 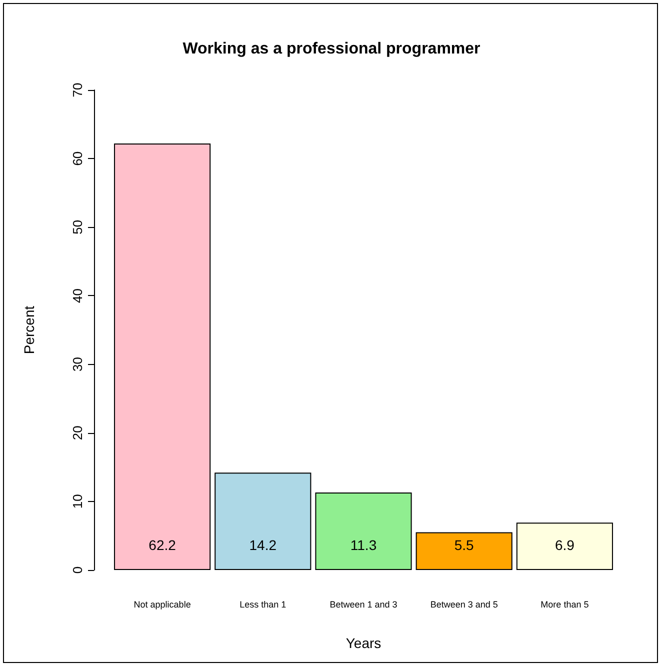 I want to click on data-label: 6.9, so click(x=564, y=545).